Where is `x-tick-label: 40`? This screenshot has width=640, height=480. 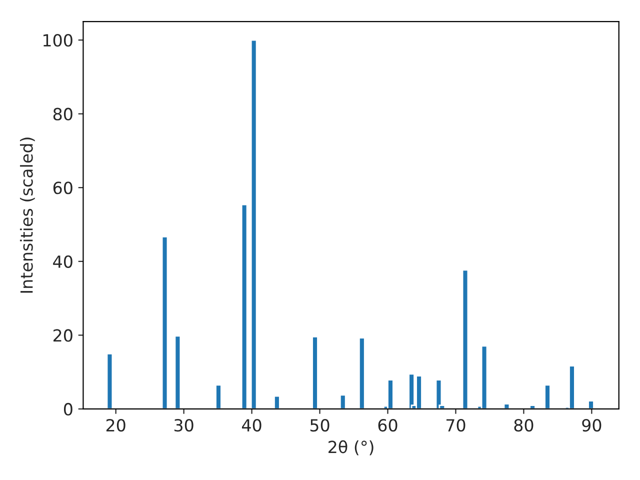 x-tick-label: 40 is located at coordinates (252, 425).